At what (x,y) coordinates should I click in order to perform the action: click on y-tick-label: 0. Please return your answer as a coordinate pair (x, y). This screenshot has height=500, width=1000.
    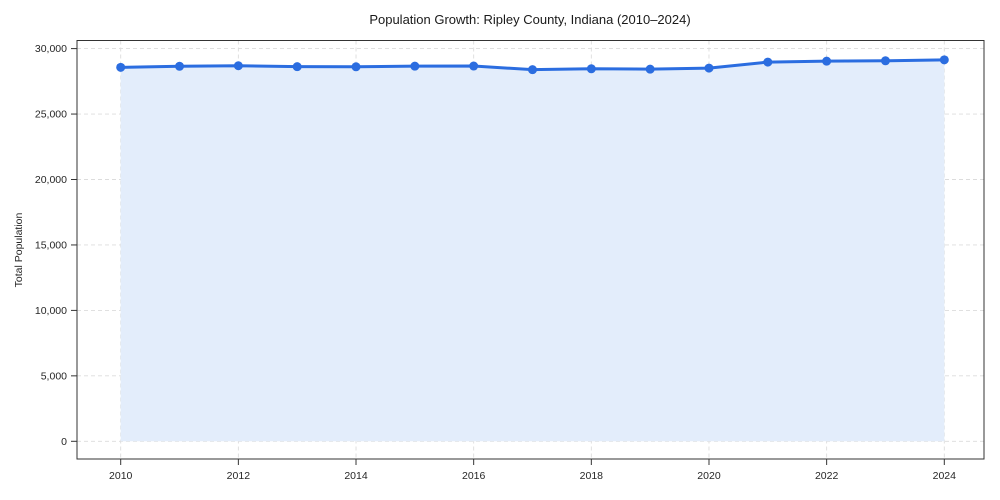
    Looking at the image, I should click on (64, 442).